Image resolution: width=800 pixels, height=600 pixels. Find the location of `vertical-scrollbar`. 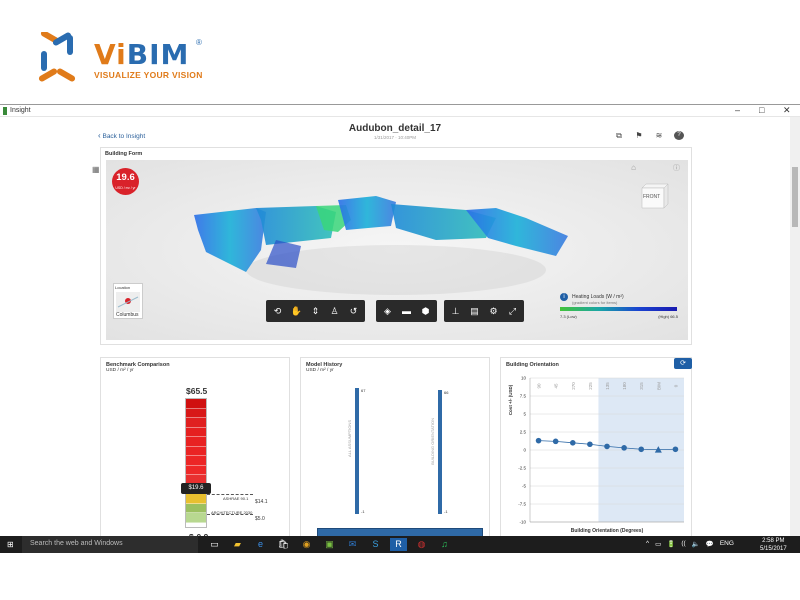

vertical-scrollbar is located at coordinates (795, 327).